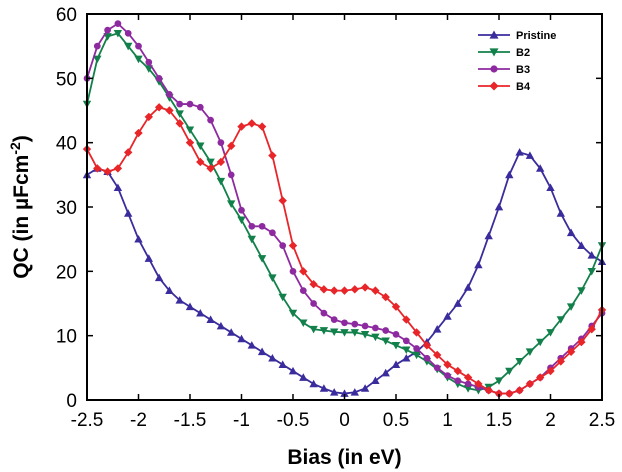 The image size is (622, 472). What do you see at coordinates (293, 420) in the screenshot?
I see `x-tick-label: -0.5` at bounding box center [293, 420].